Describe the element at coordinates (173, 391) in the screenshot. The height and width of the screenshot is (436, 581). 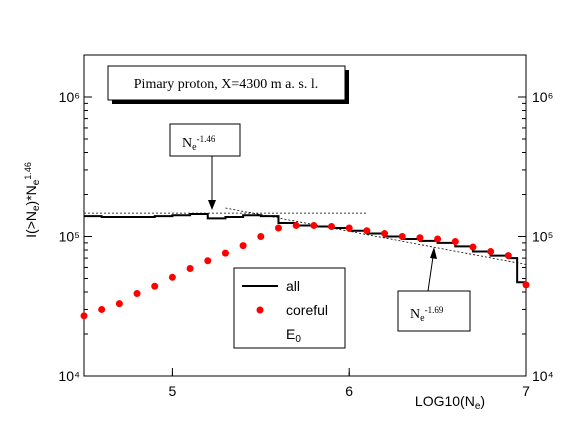
I see `x-tick-label: 5` at that location.